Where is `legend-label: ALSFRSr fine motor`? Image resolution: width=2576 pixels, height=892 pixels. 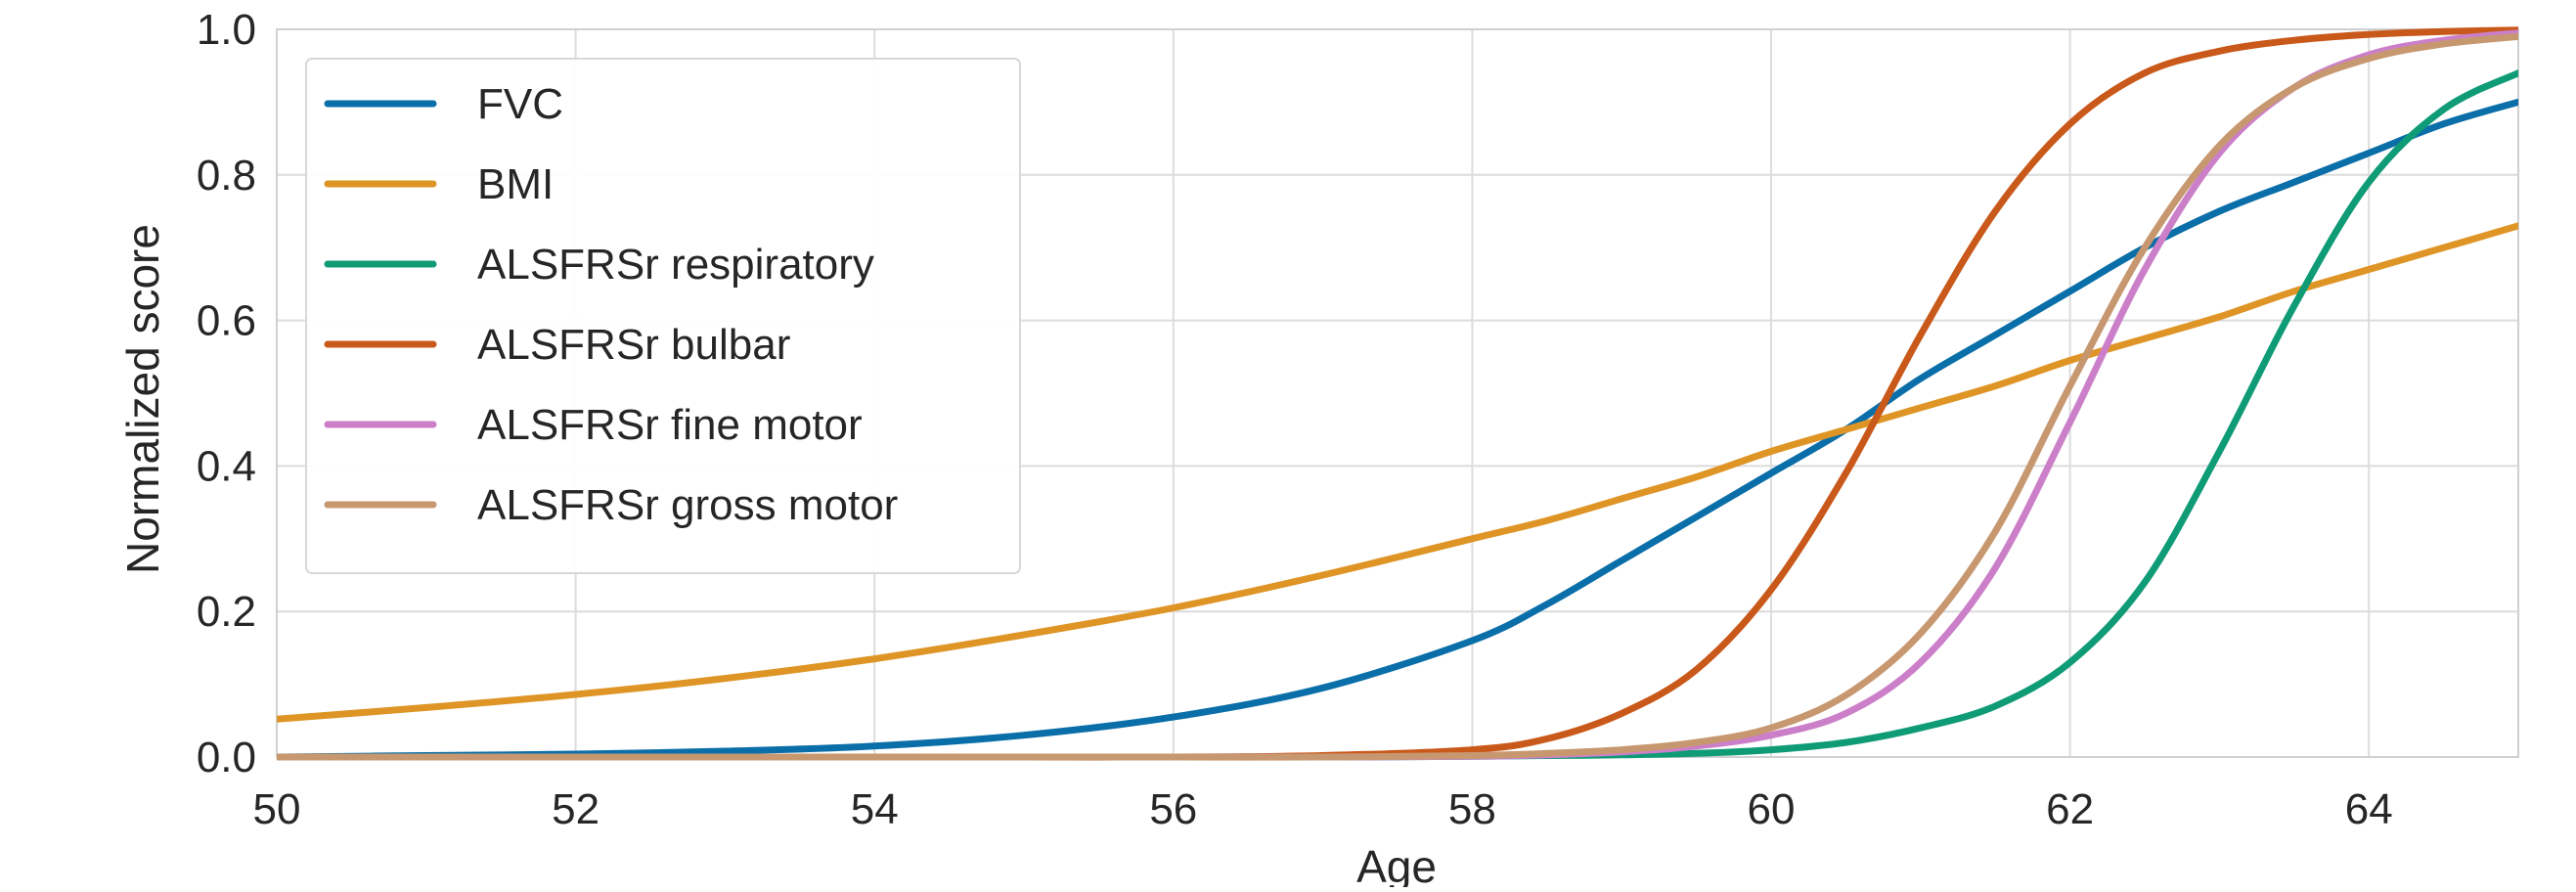 legend-label: ALSFRSr fine motor is located at coordinates (670, 425).